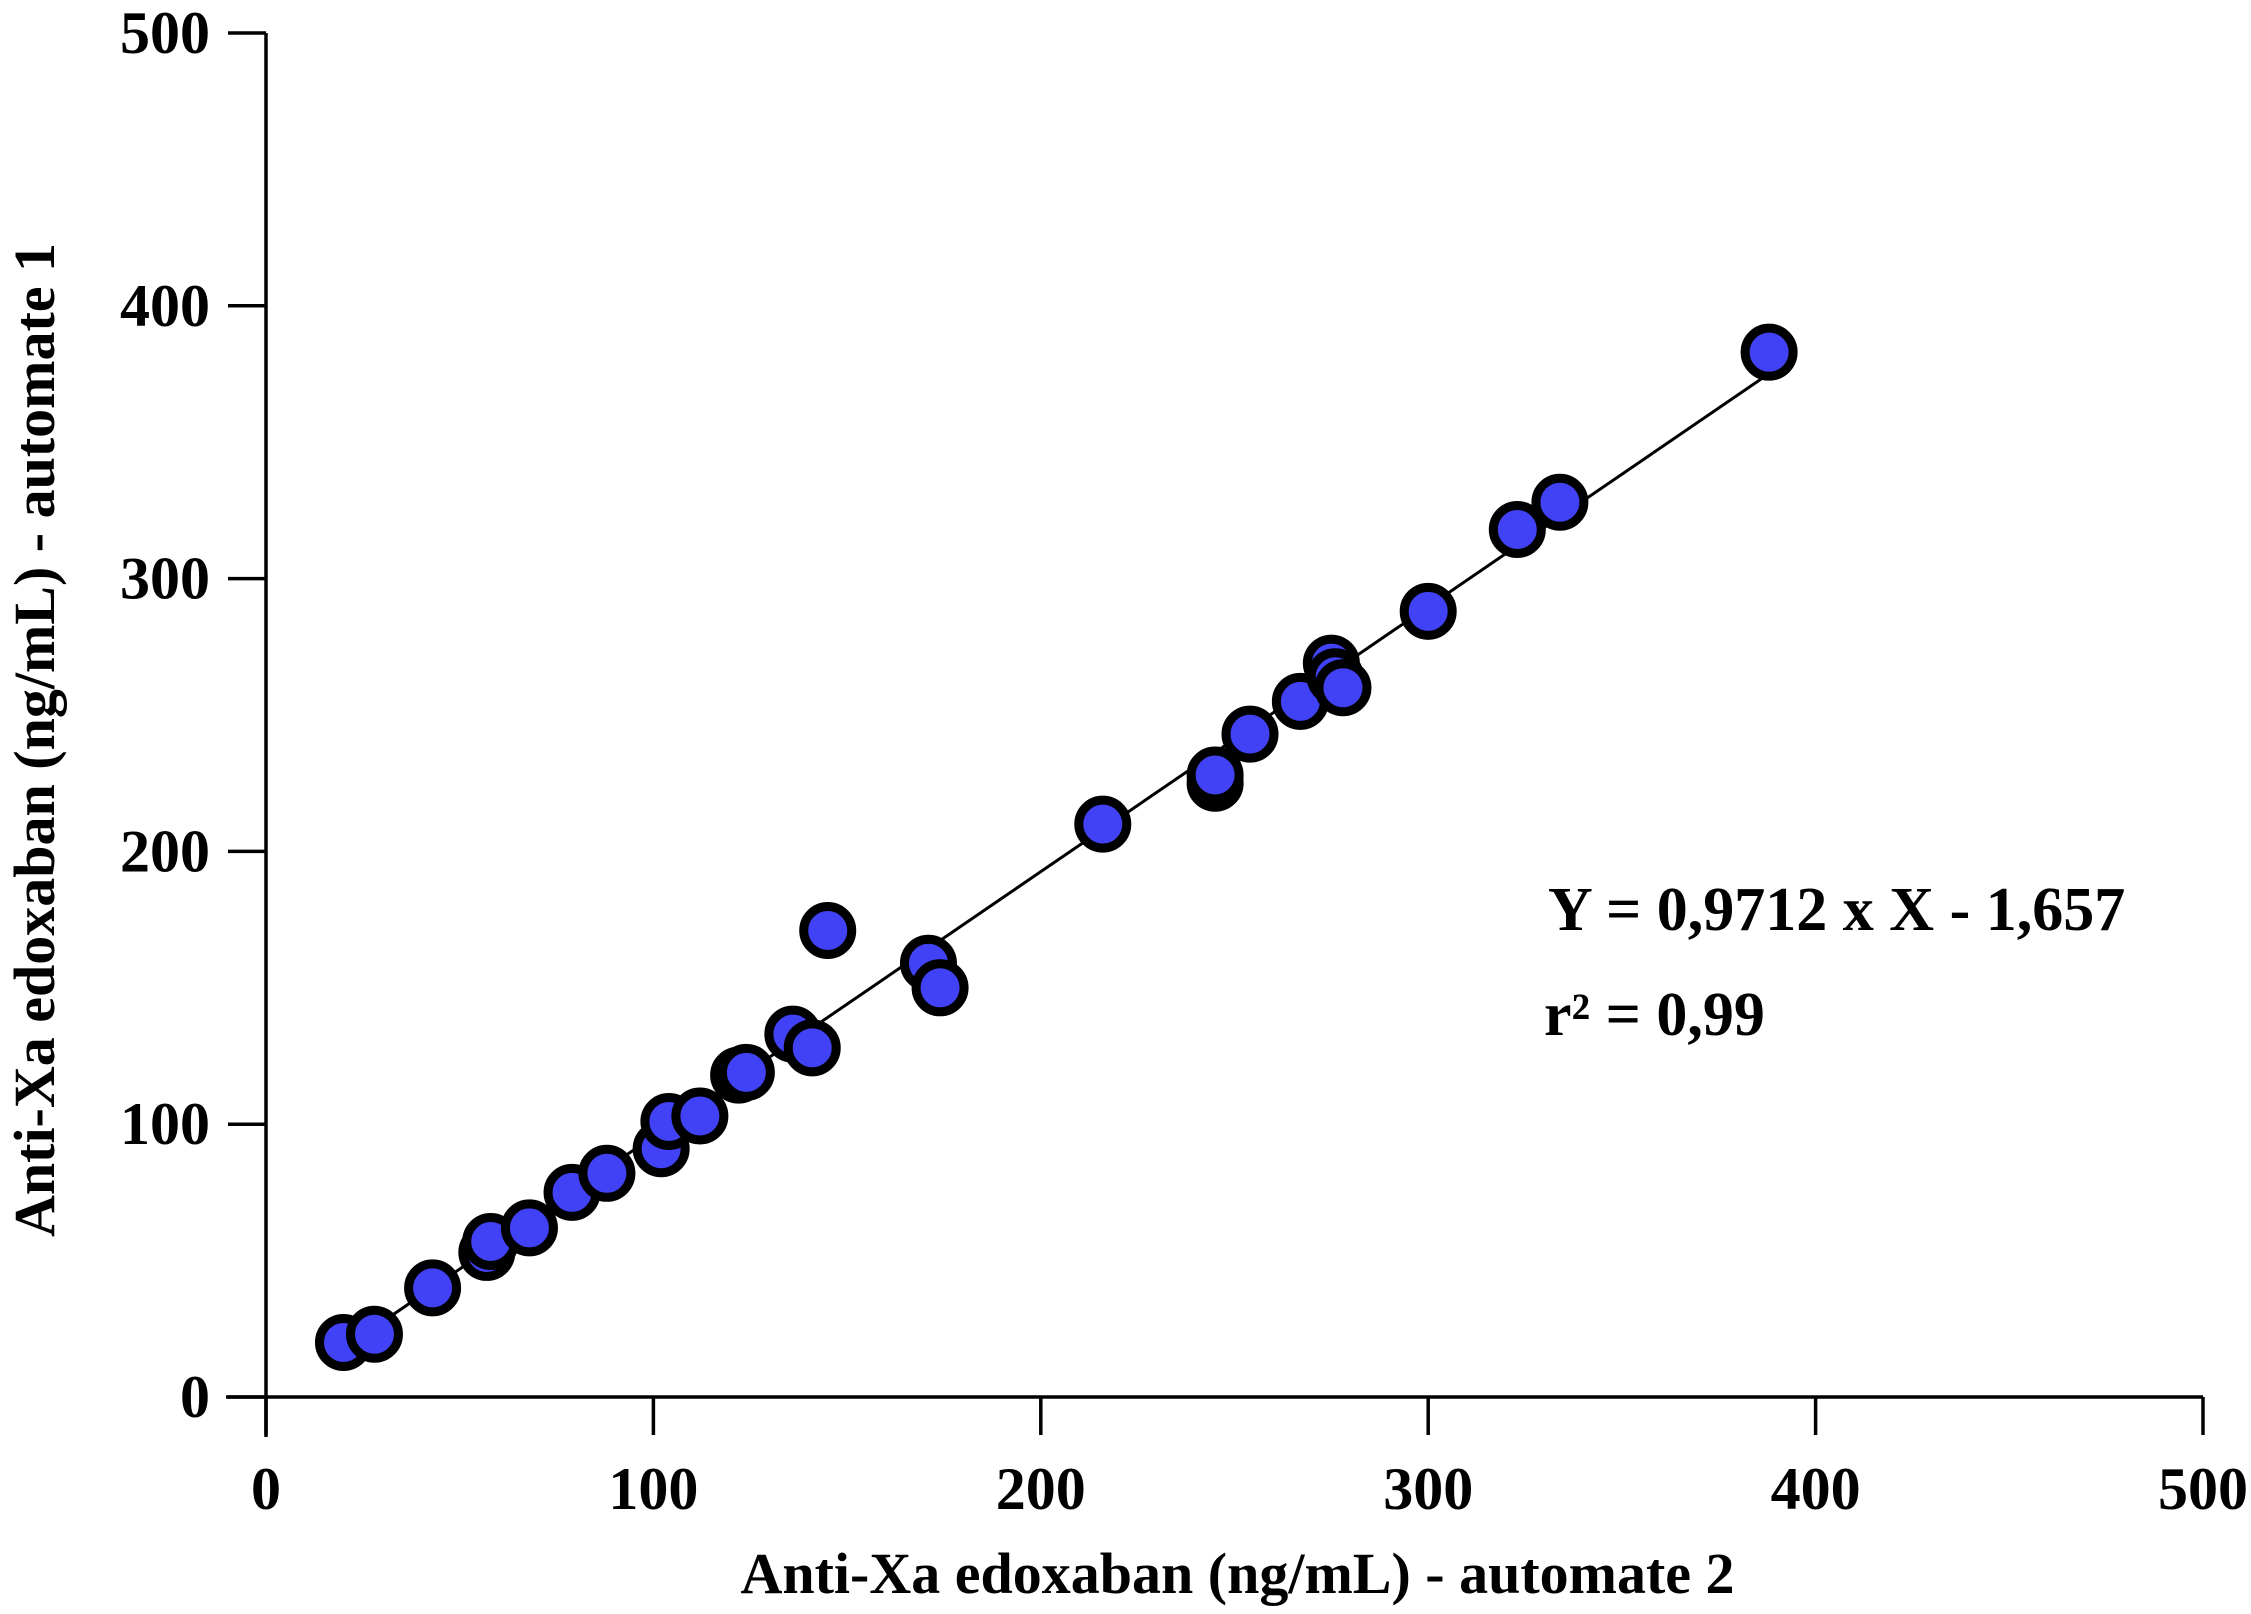 The height and width of the screenshot is (1614, 2251). I want to click on r-squared-annotation: r² = 0,99, so click(1654, 1015).